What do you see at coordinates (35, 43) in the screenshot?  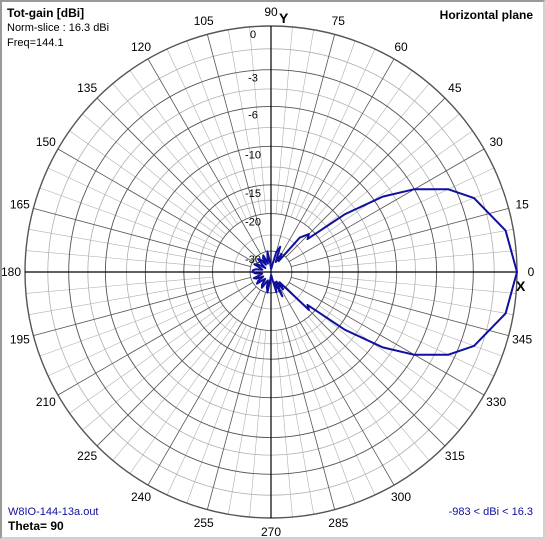 I see `frequency-label: Freq=144.1` at bounding box center [35, 43].